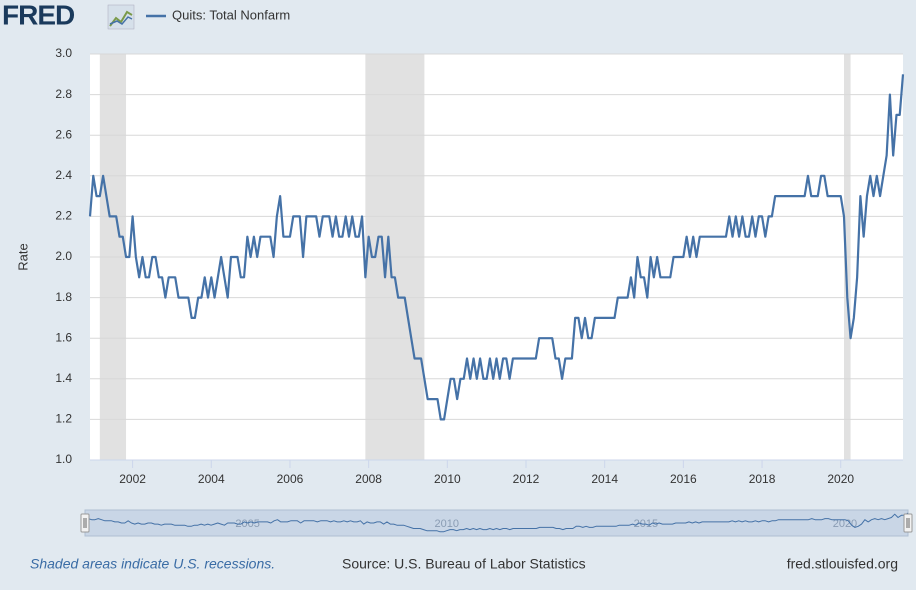  Describe the element at coordinates (63, 337) in the screenshot. I see `y-tick-label: 1.6` at that location.